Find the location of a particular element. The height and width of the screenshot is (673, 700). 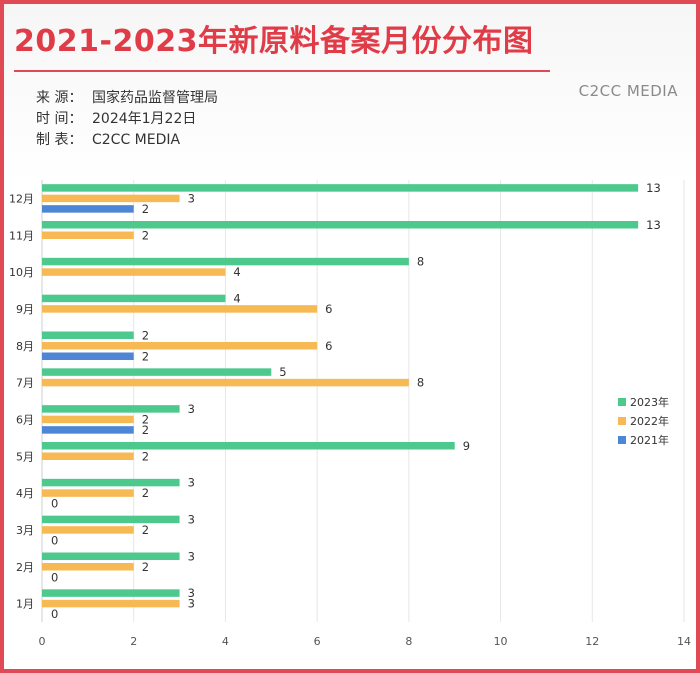

bar-2023年-10月 is located at coordinates (225, 261).